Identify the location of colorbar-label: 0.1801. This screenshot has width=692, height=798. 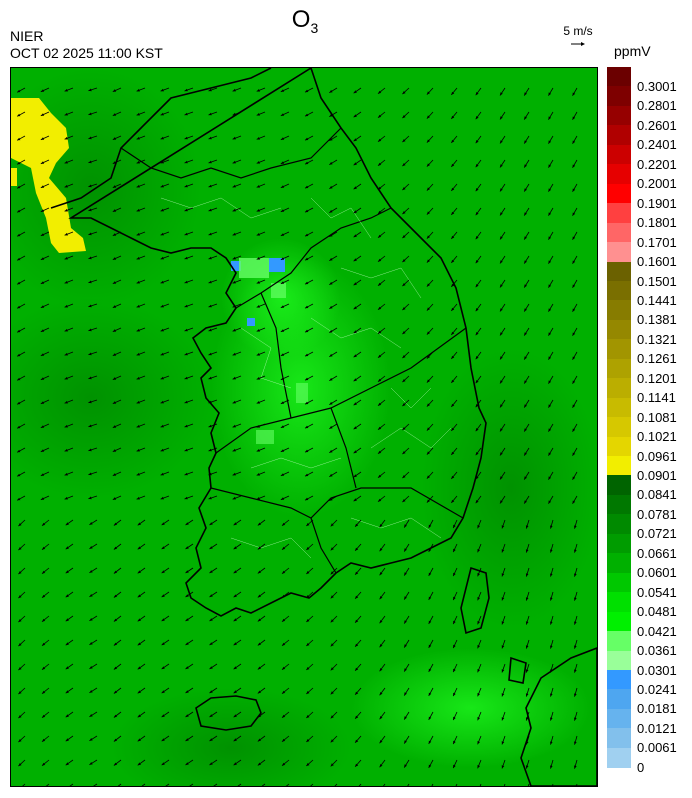
(657, 223).